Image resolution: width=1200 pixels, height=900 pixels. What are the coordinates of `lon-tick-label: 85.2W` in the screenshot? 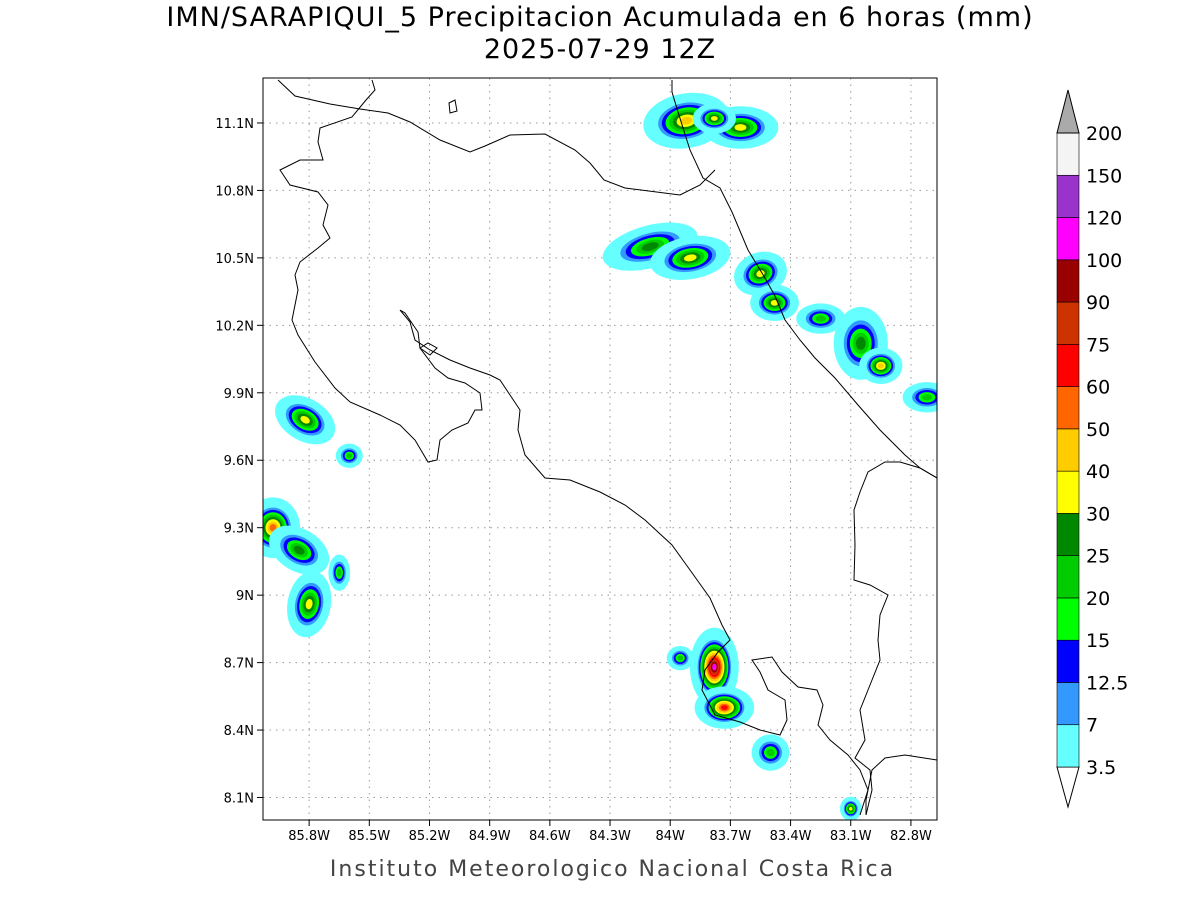 It's located at (430, 836).